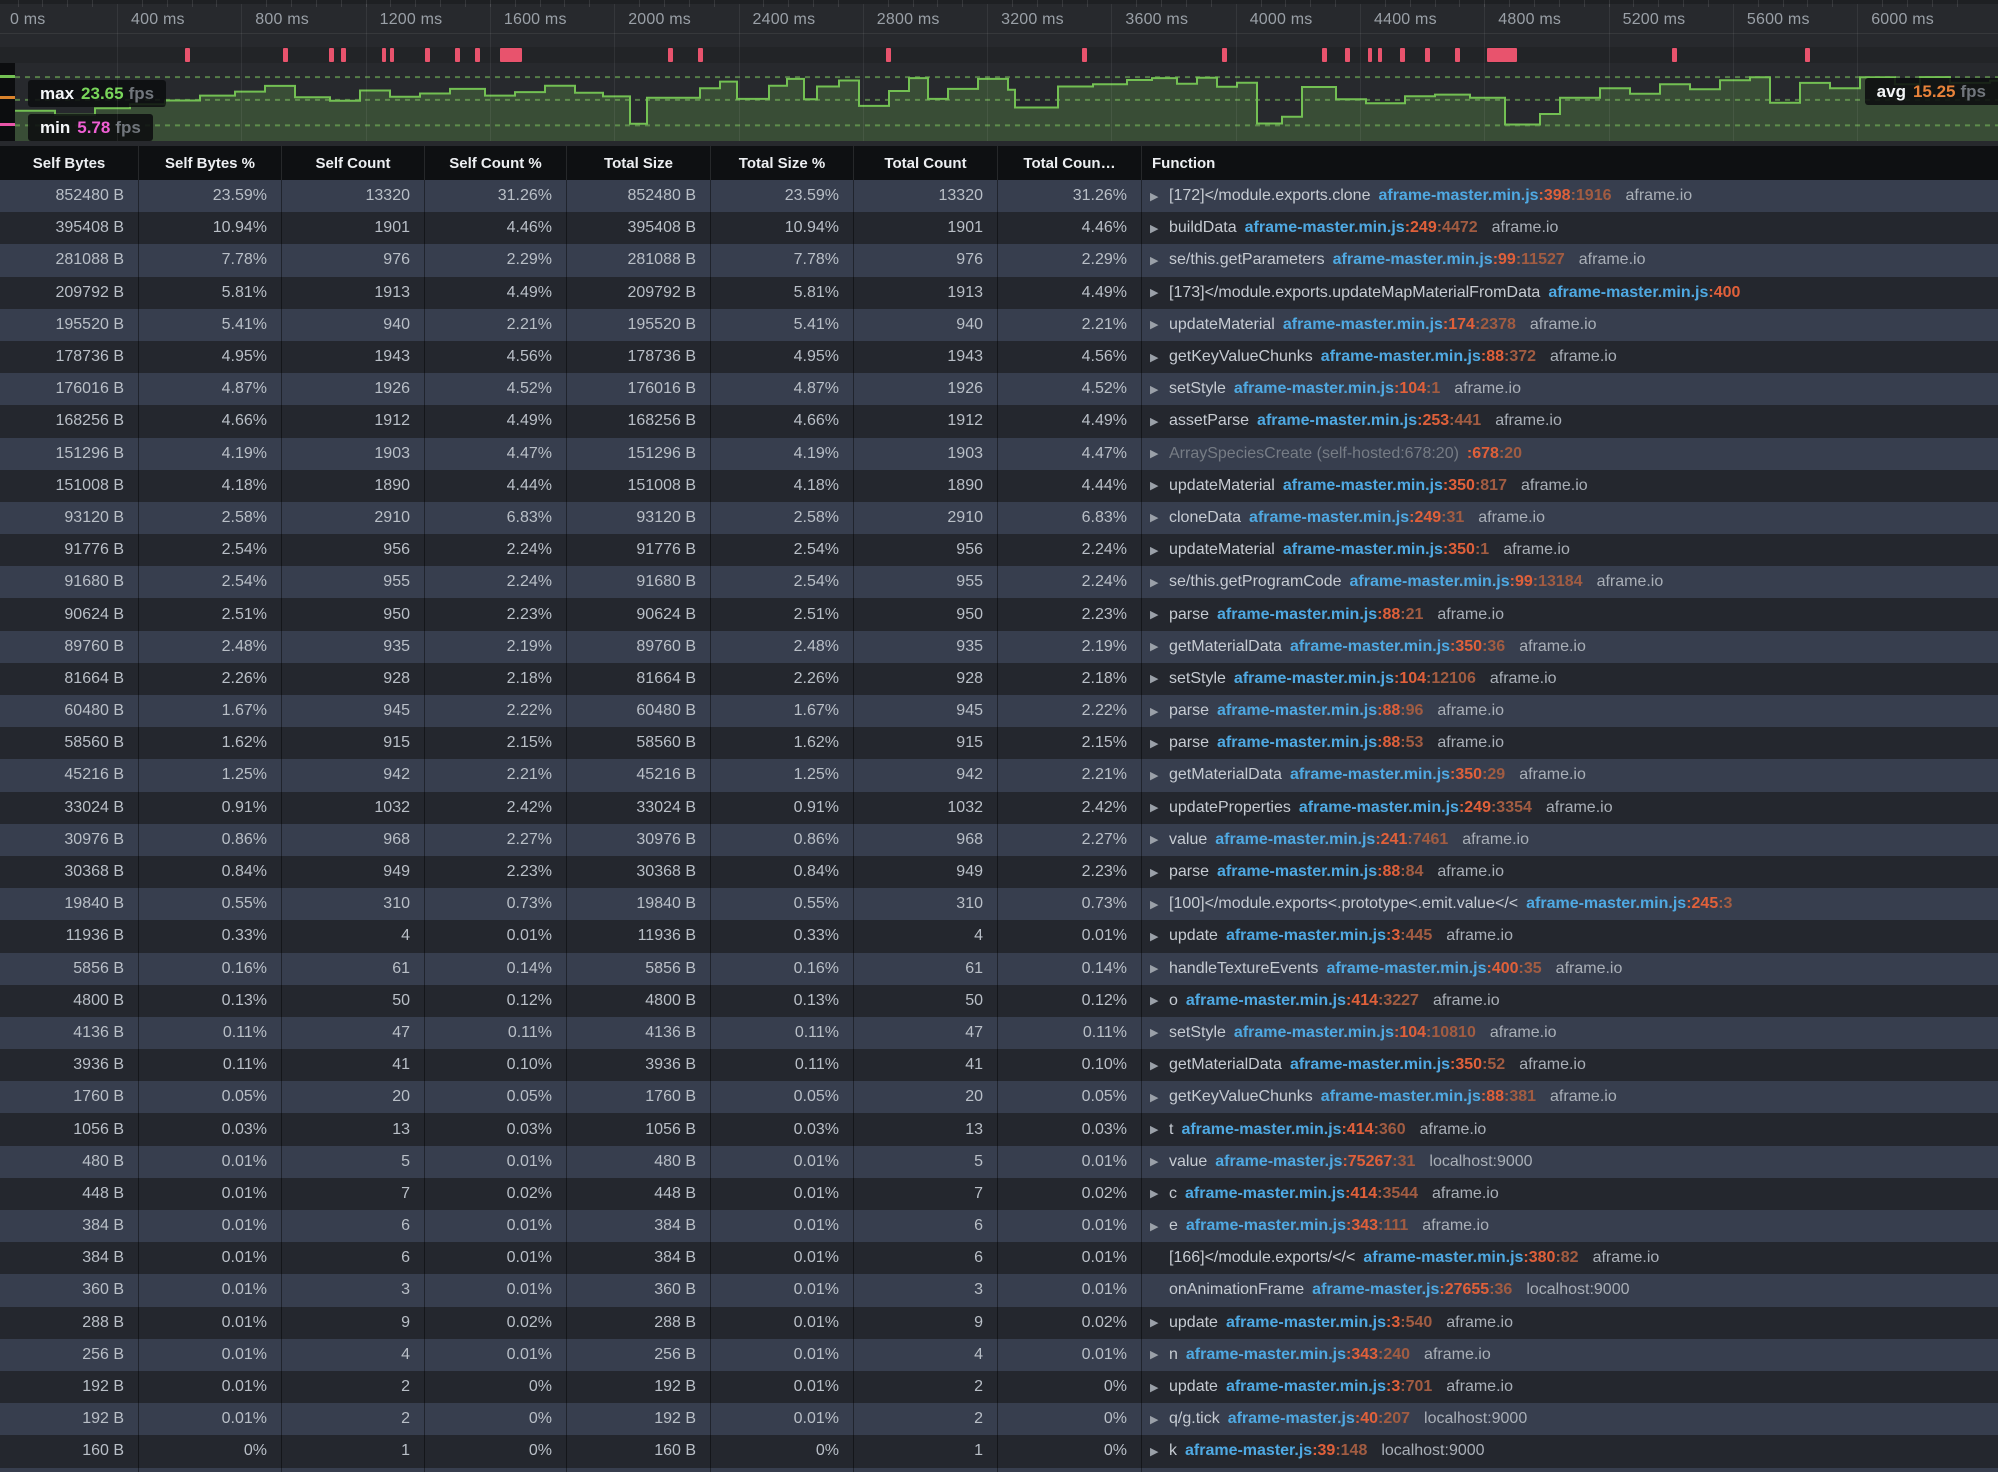 This screenshot has width=1998, height=1472. I want to click on source-link: aframe-master.min.js:104:1, so click(1337, 389).